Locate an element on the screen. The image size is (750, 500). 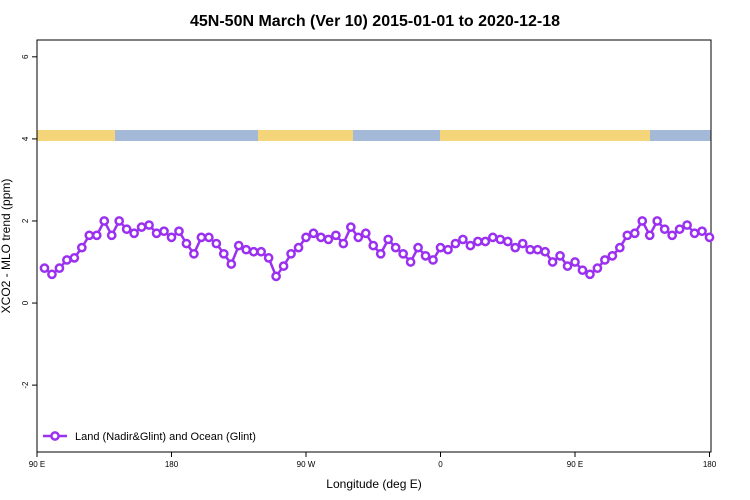
legend-marker is located at coordinates (55, 436).